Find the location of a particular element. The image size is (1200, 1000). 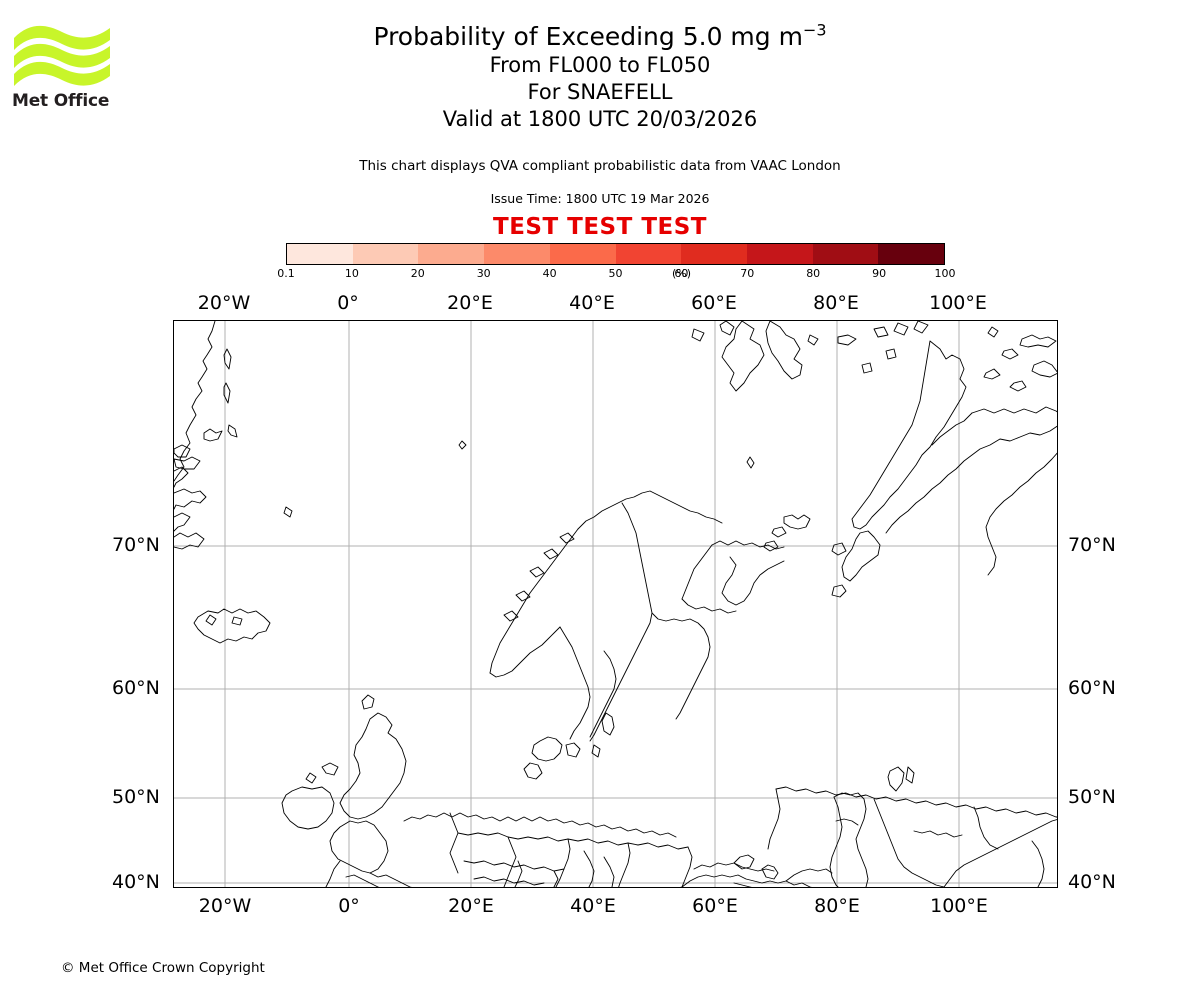

lat-label-left-60°N: 60°N is located at coordinates (136, 688).